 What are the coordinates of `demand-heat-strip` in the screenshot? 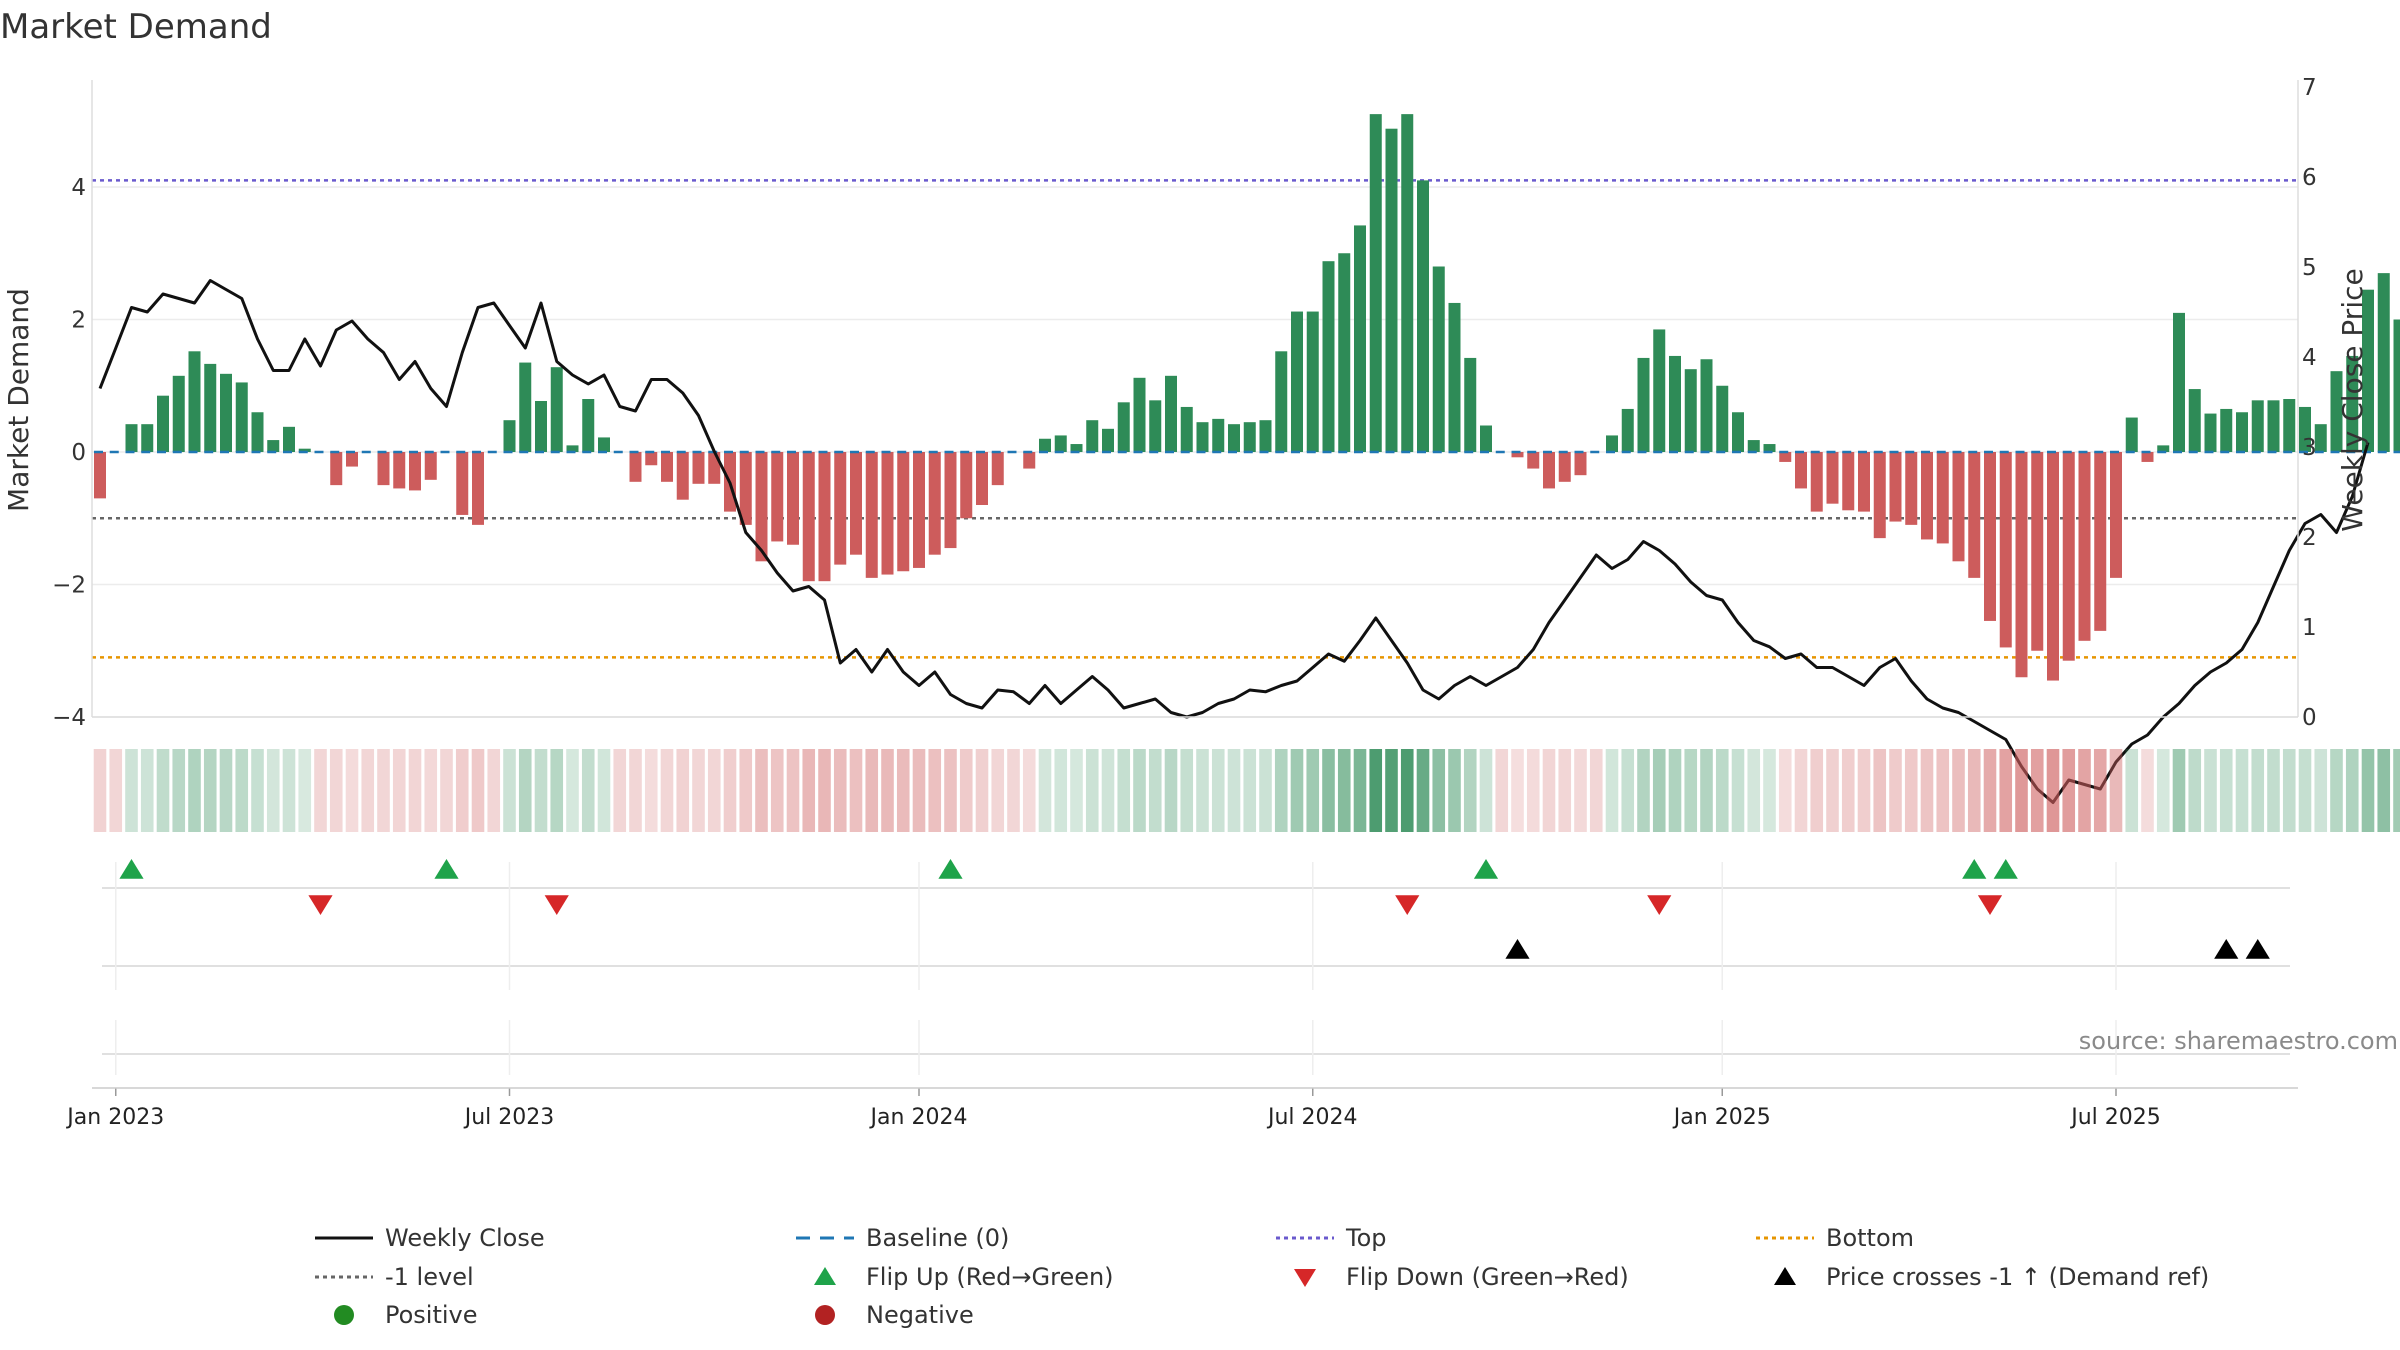 It's located at (1246, 790).